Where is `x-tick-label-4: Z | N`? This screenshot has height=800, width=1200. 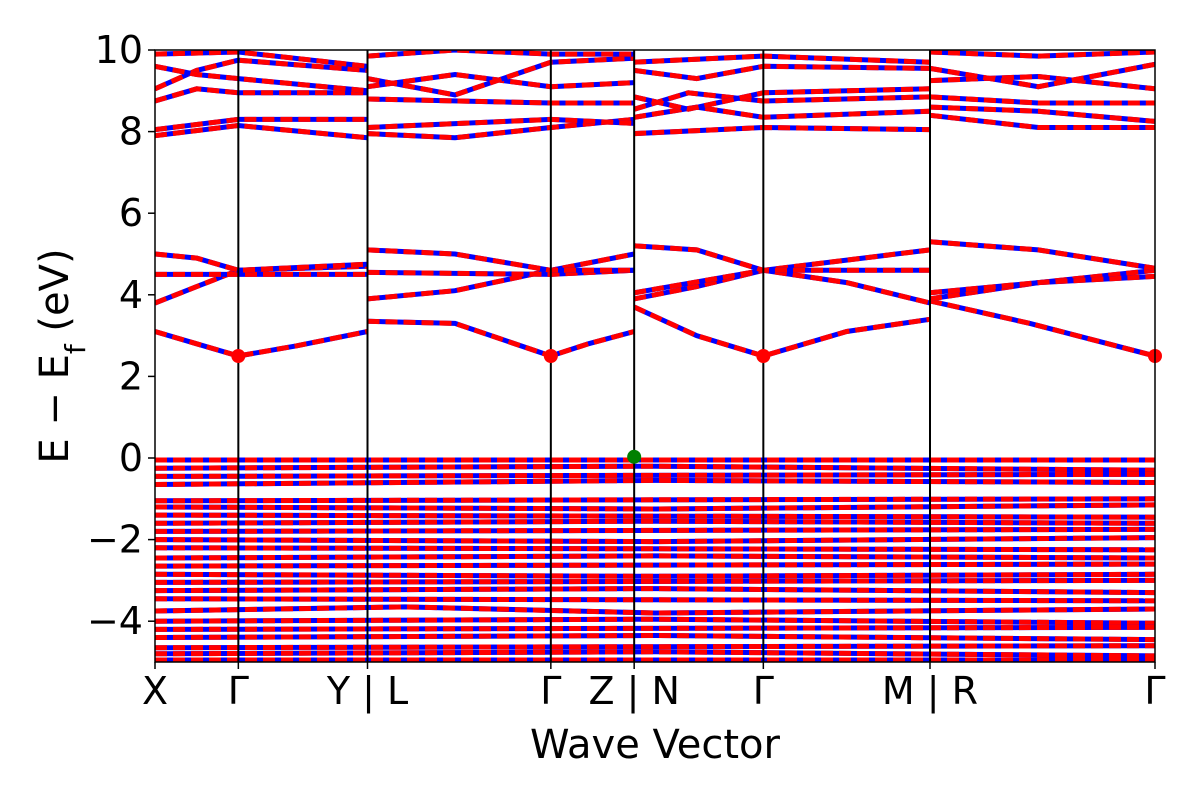 x-tick-label-4: Z | N is located at coordinates (633, 691).